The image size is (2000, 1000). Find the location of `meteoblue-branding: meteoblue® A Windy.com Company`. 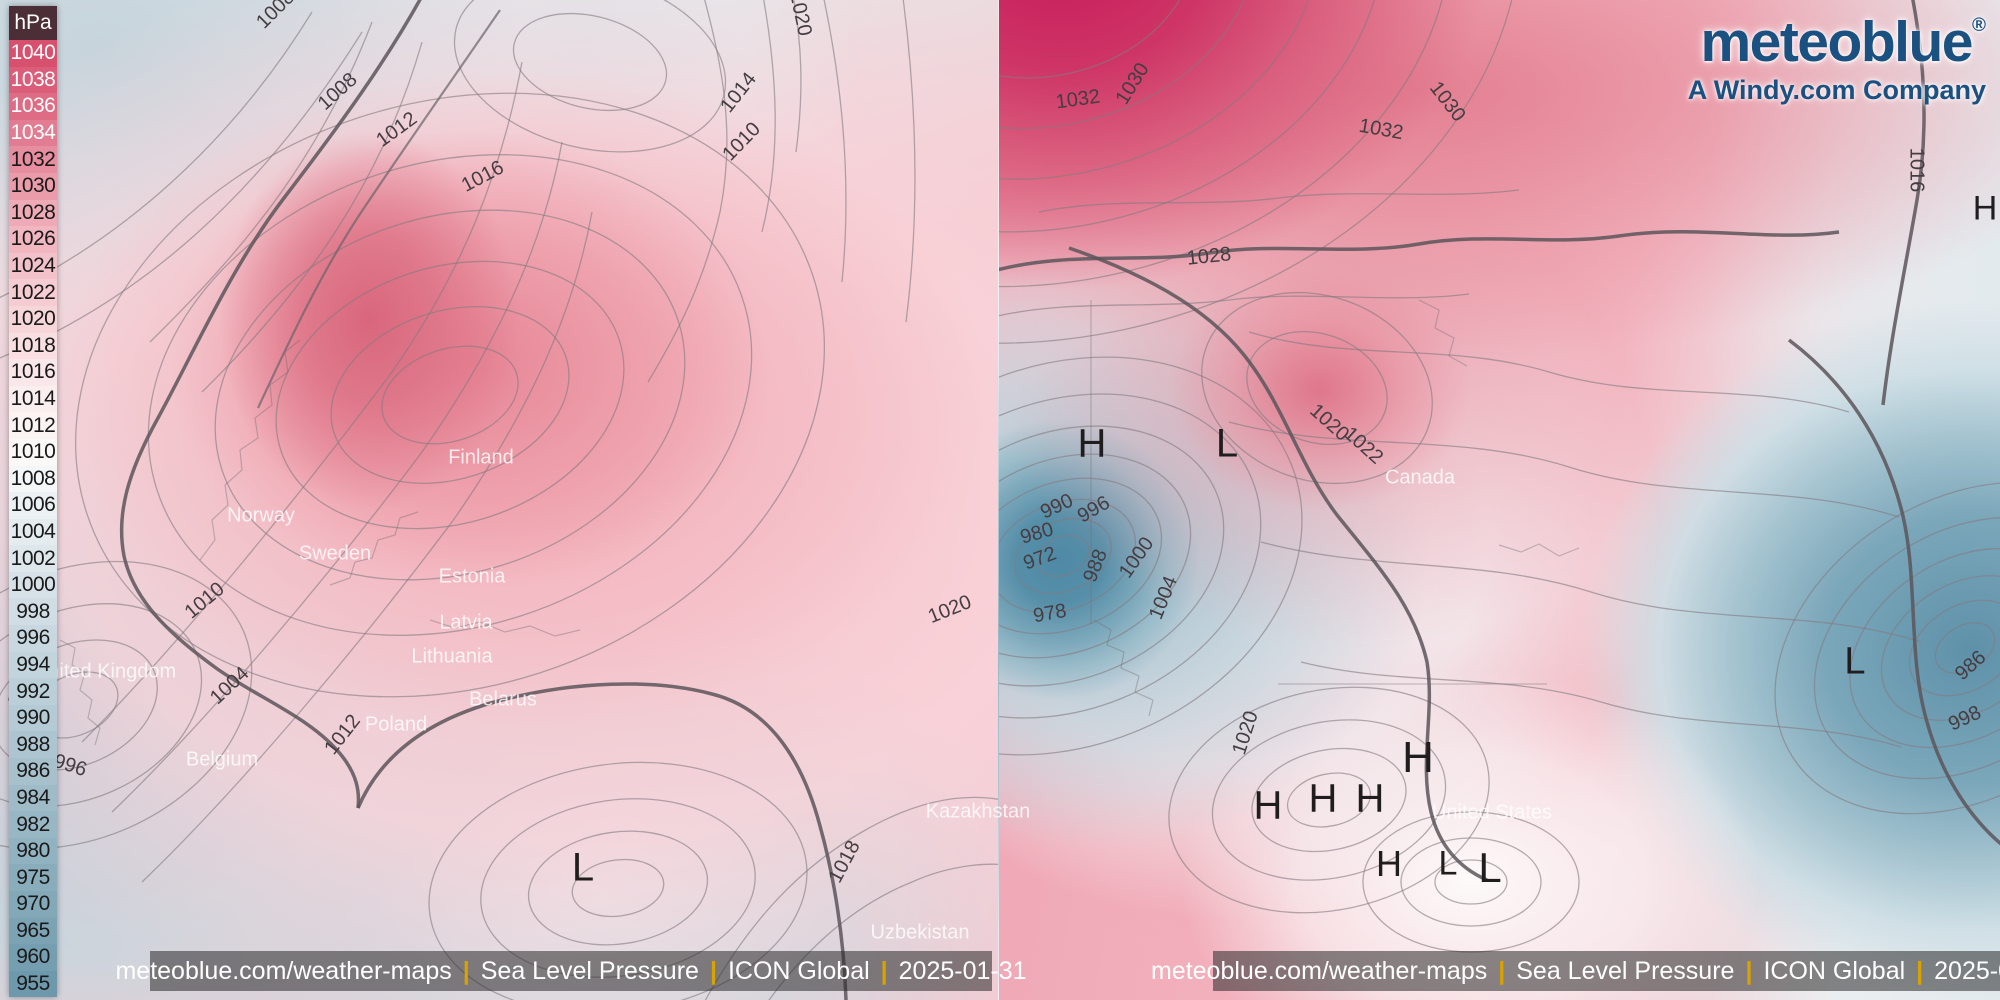

meteoblue-branding: meteoblue® A Windy.com Company is located at coordinates (1837, 59).